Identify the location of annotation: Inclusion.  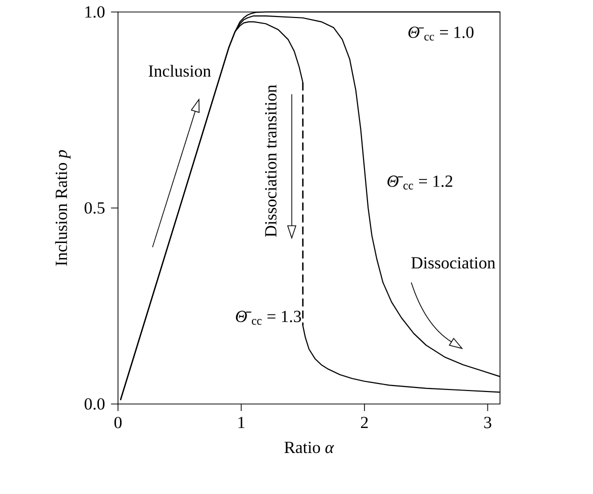
(179, 70).